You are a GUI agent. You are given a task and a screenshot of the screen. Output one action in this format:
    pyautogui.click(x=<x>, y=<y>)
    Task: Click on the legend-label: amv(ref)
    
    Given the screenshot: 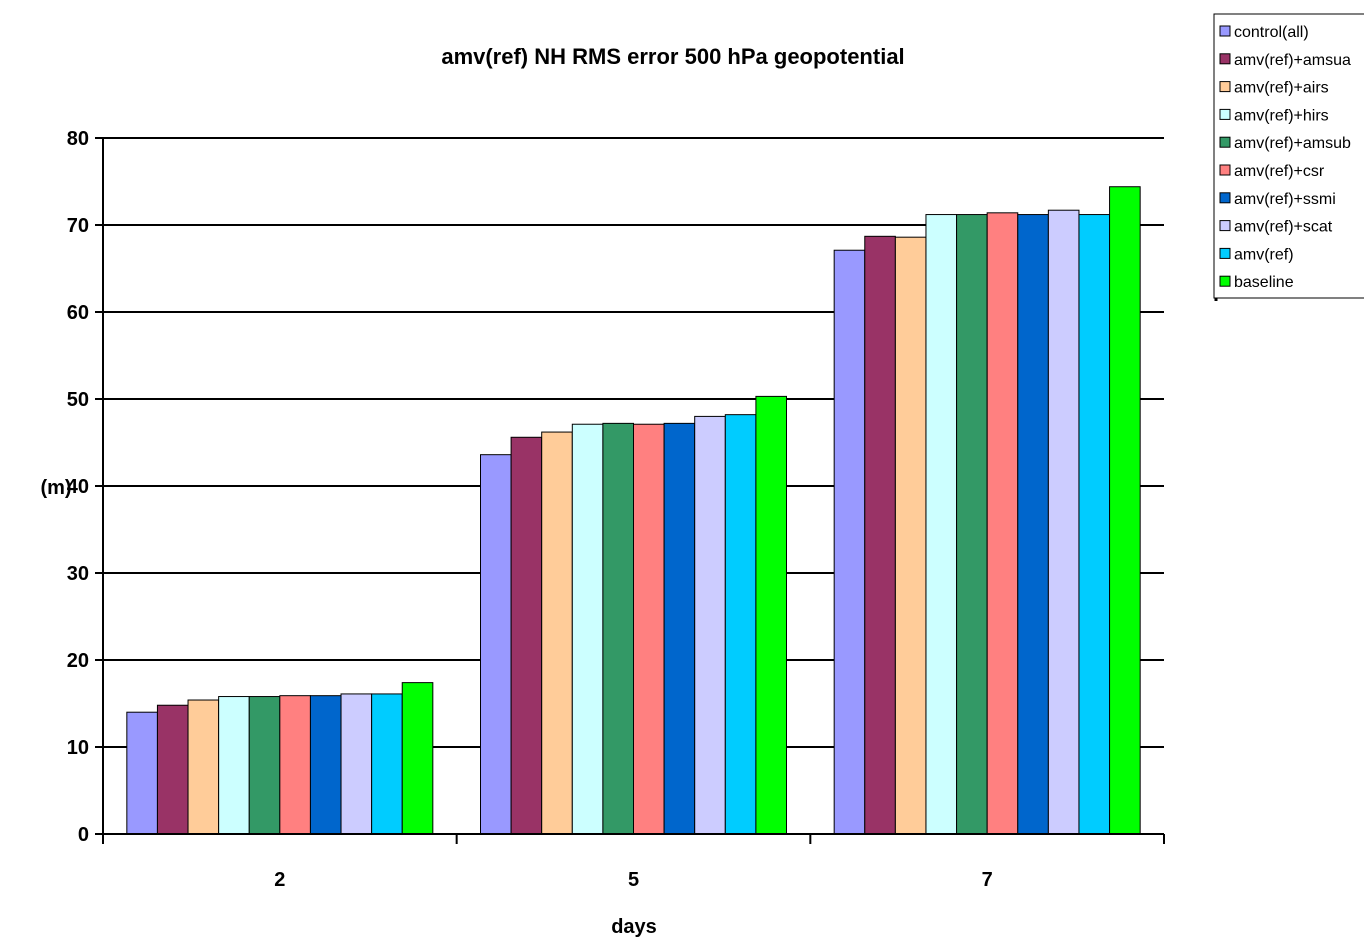 What is the action you would take?
    pyautogui.click(x=1264, y=254)
    